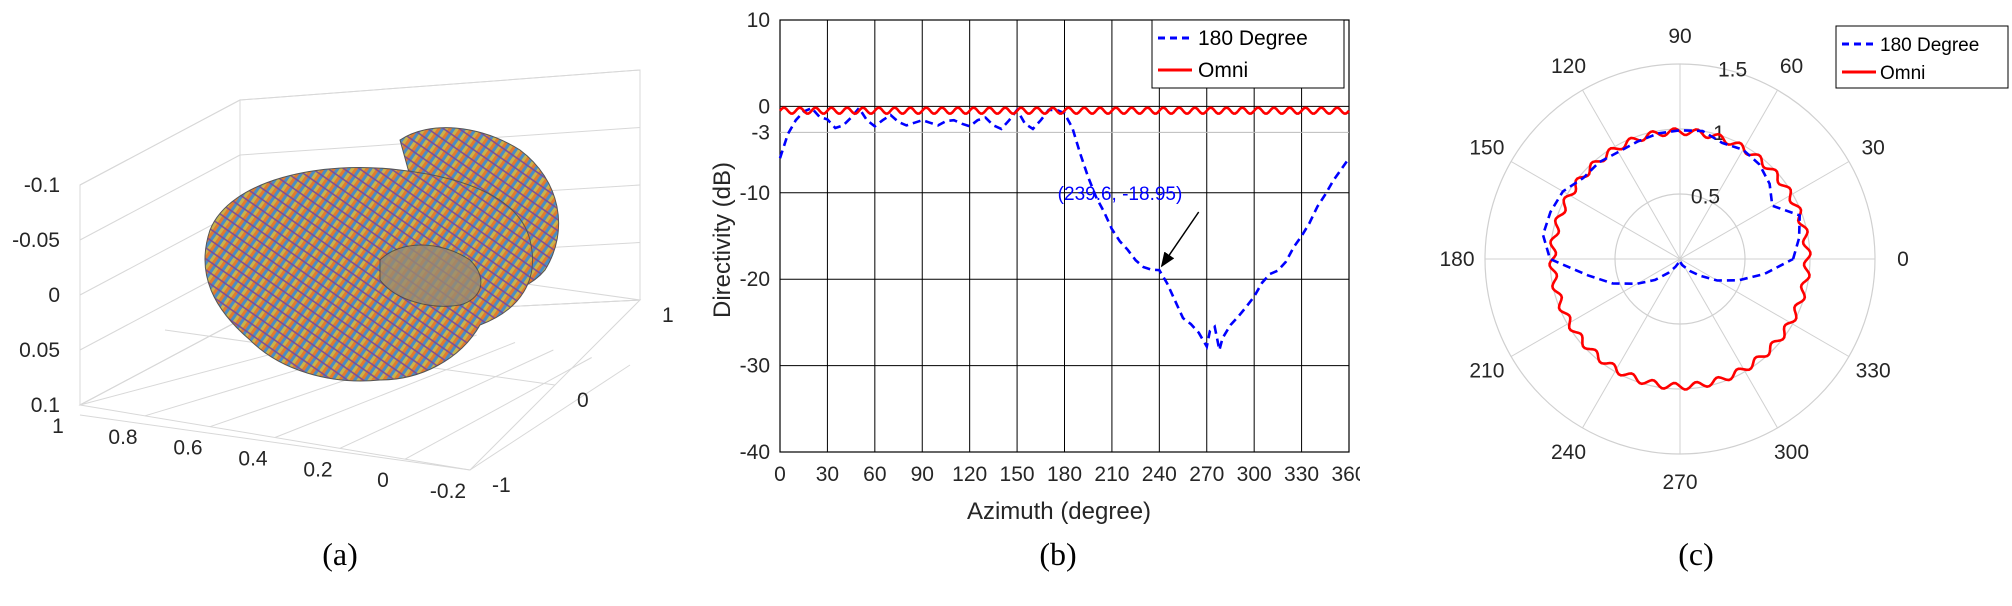  What do you see at coordinates (722, 240) in the screenshot?
I see `y-axis-label: Directivity (dB)` at bounding box center [722, 240].